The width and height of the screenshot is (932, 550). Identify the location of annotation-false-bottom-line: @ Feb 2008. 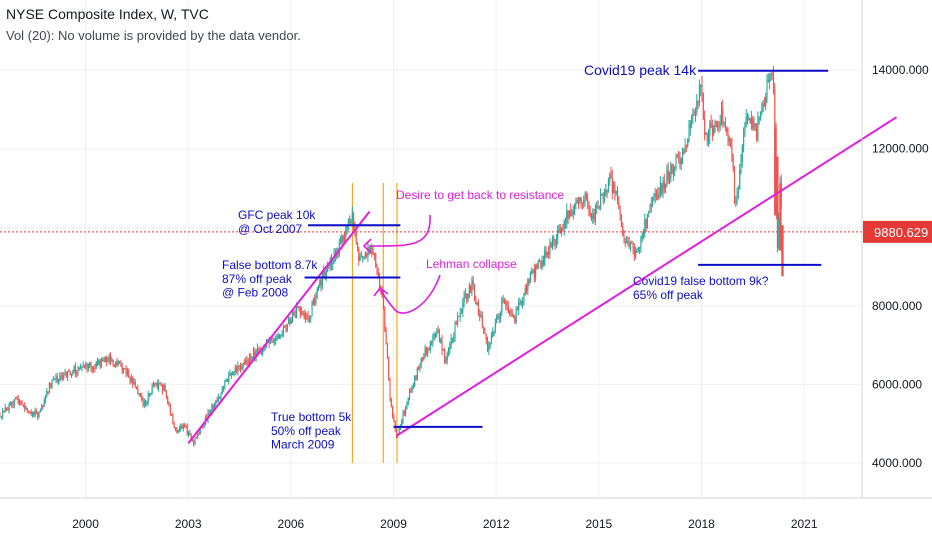
(255, 293).